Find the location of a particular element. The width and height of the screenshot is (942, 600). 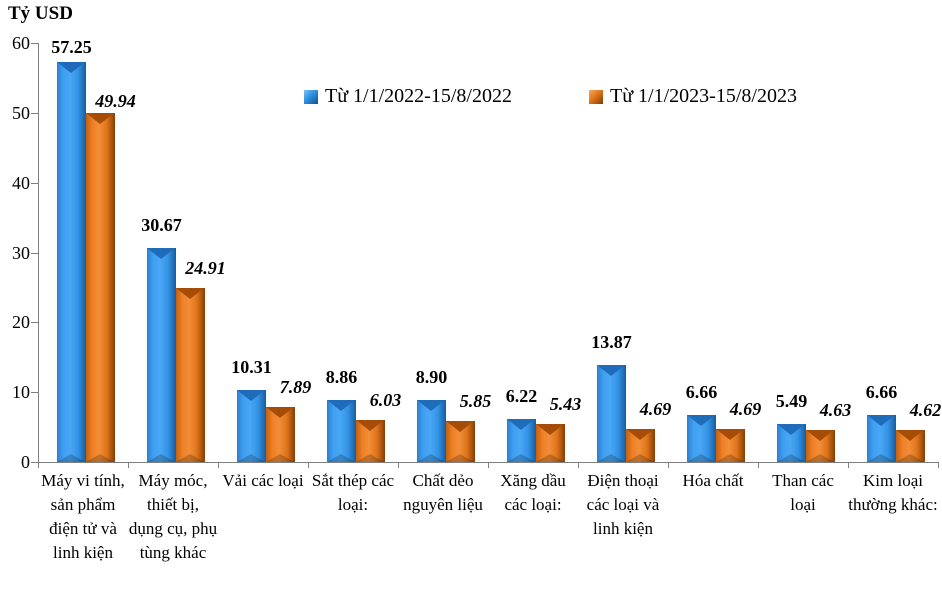

category-label: Than các loại is located at coordinates (803, 492).